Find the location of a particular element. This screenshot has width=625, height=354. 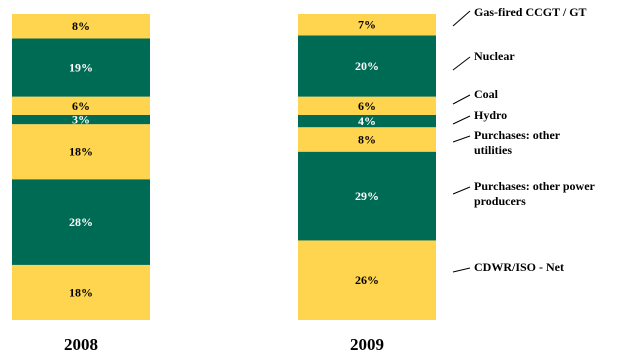

data-label-2009-5: 6% is located at coordinates (367, 106).